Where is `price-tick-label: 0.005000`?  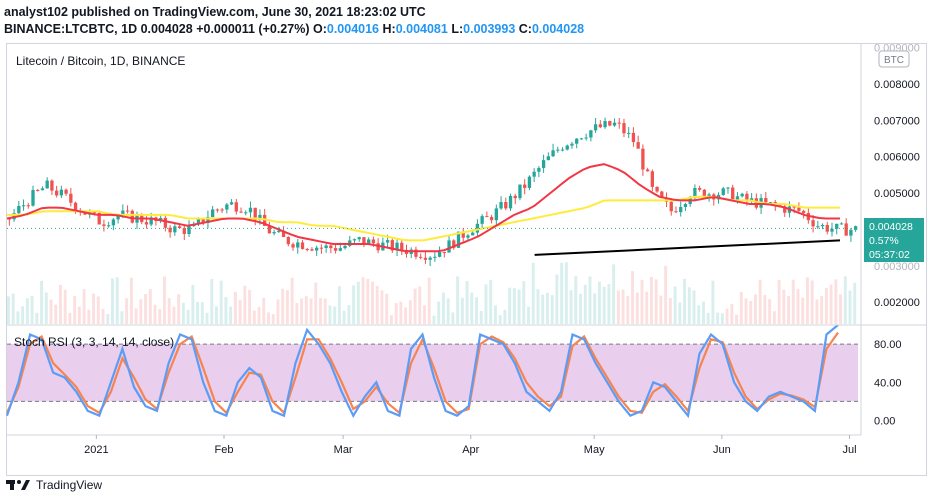
price-tick-label: 0.005000 is located at coordinates (897, 194).